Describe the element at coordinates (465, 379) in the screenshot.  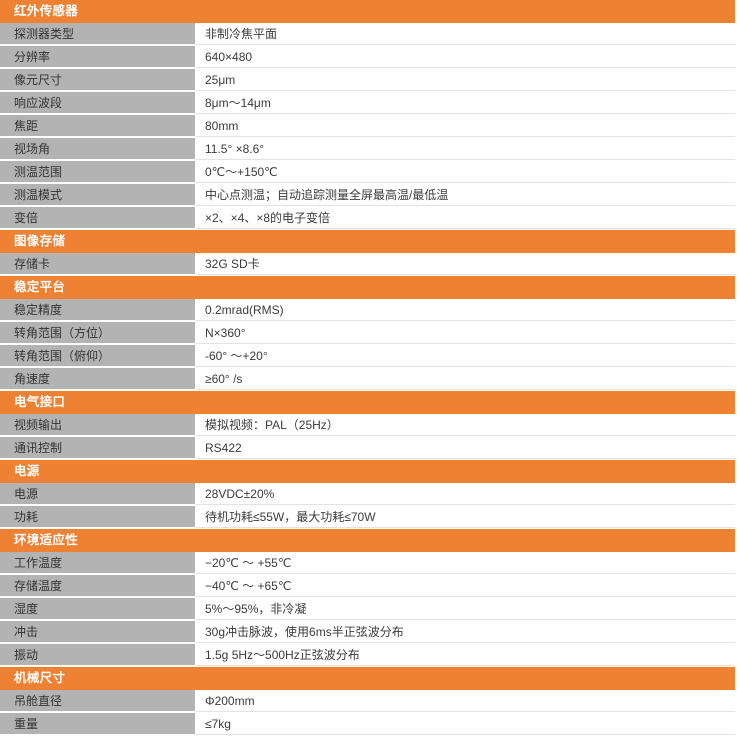
I see `spec-value: ≥60° /s` at that location.